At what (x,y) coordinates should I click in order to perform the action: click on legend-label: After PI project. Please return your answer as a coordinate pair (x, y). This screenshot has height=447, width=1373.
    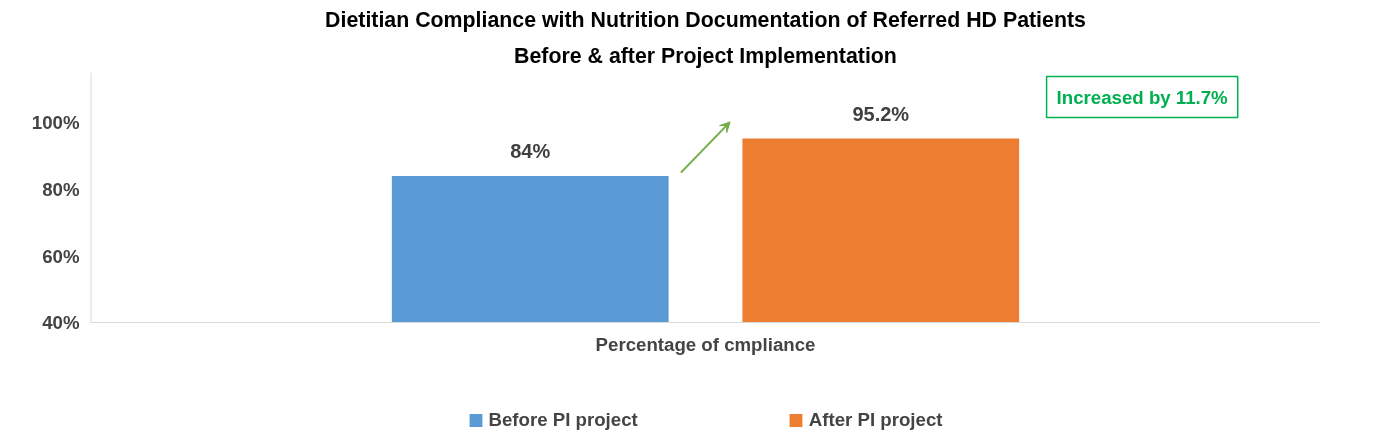
    Looking at the image, I should click on (875, 420).